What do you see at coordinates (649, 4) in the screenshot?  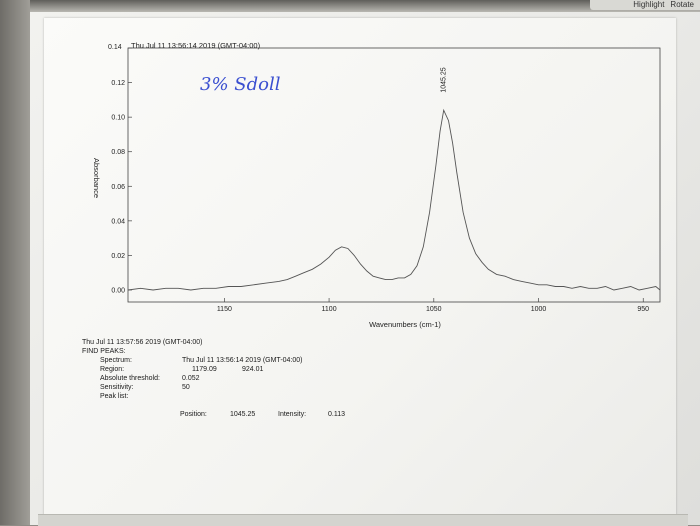 I see `highlight-button: Highlight` at bounding box center [649, 4].